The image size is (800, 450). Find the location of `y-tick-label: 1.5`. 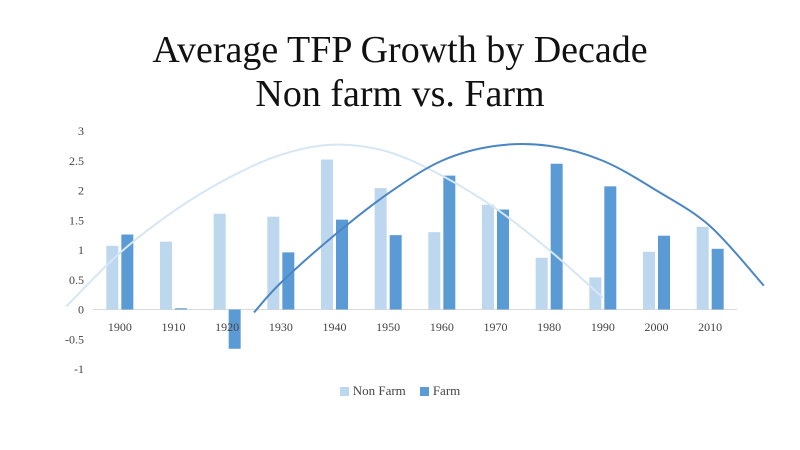

y-tick-label: 1.5 is located at coordinates (76, 220).